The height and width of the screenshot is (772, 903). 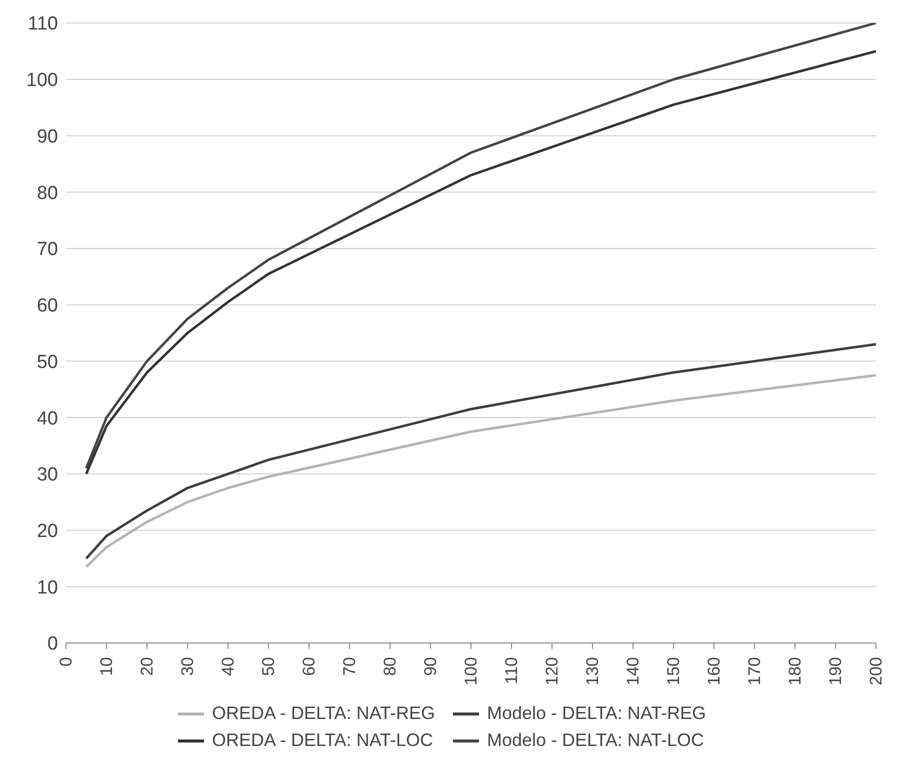 I want to click on legend-label: Modelo - DELTA: NAT-LOC, so click(x=595, y=740).